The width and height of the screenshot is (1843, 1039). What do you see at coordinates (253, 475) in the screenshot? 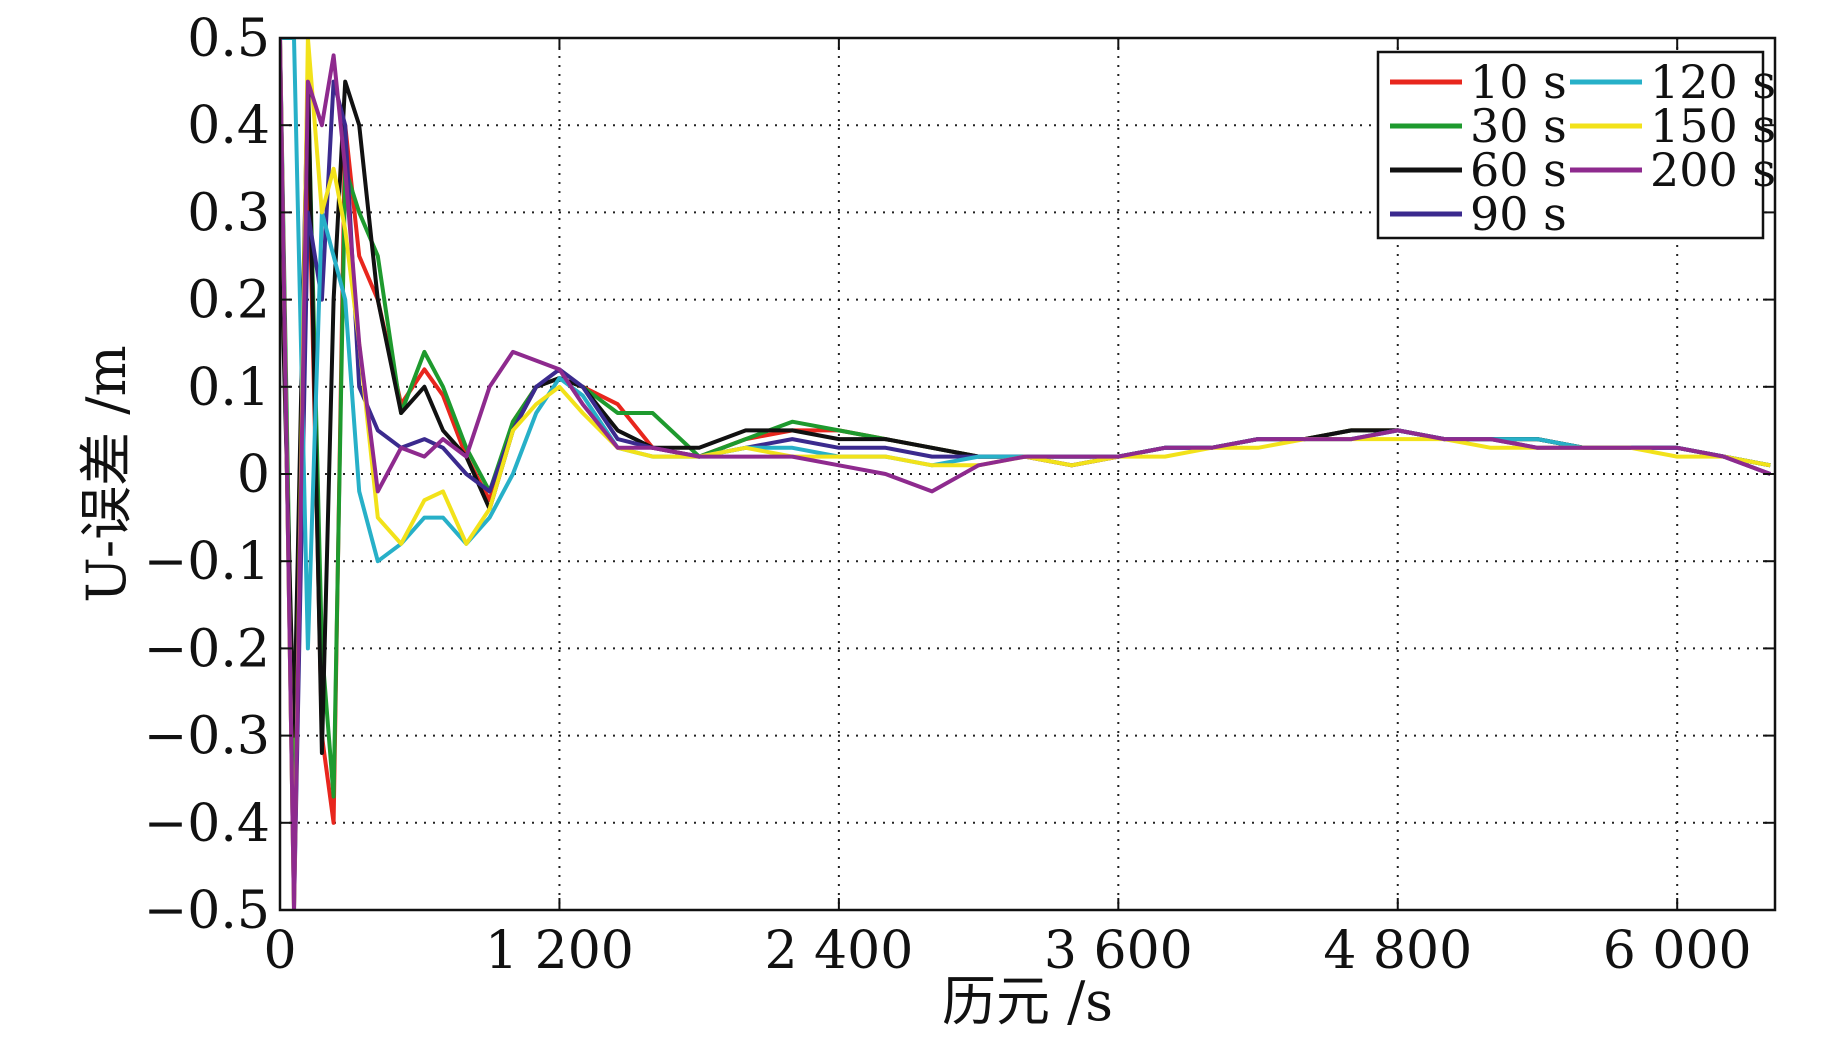
I see `y-tick-label: 0` at bounding box center [253, 475].